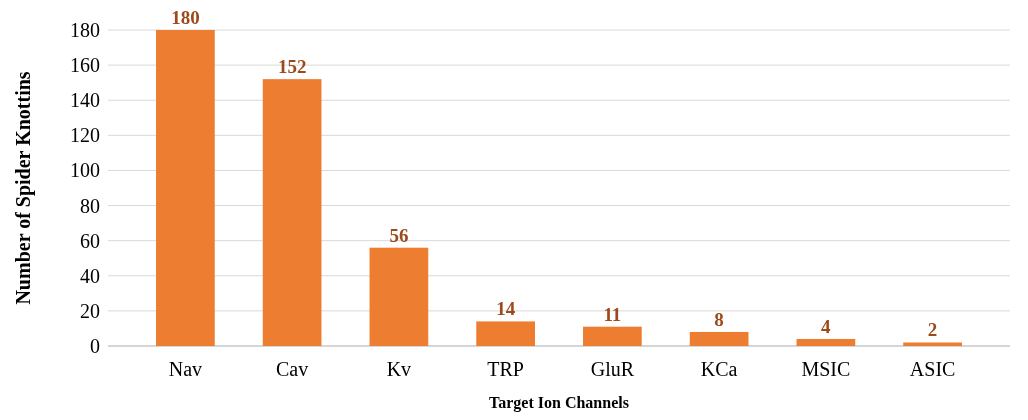 The height and width of the screenshot is (420, 1028). I want to click on data-label: 11, so click(612, 314).